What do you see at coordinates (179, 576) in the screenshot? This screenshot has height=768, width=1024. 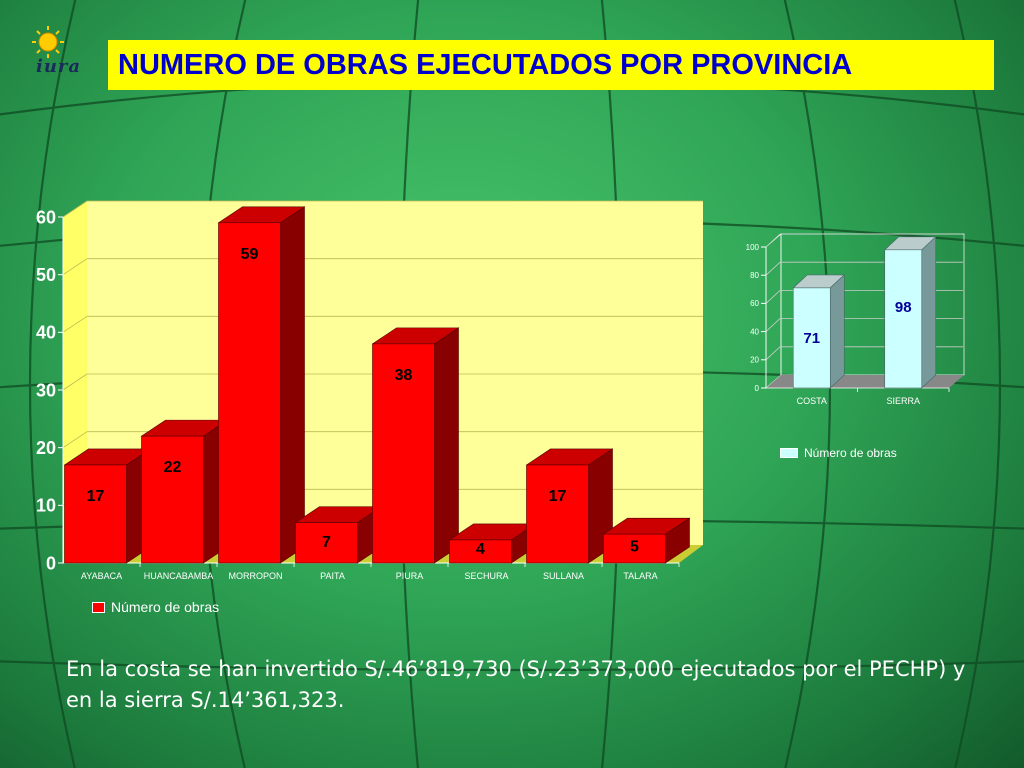 I see `x-tick-label: HUANCABAMBA` at bounding box center [179, 576].